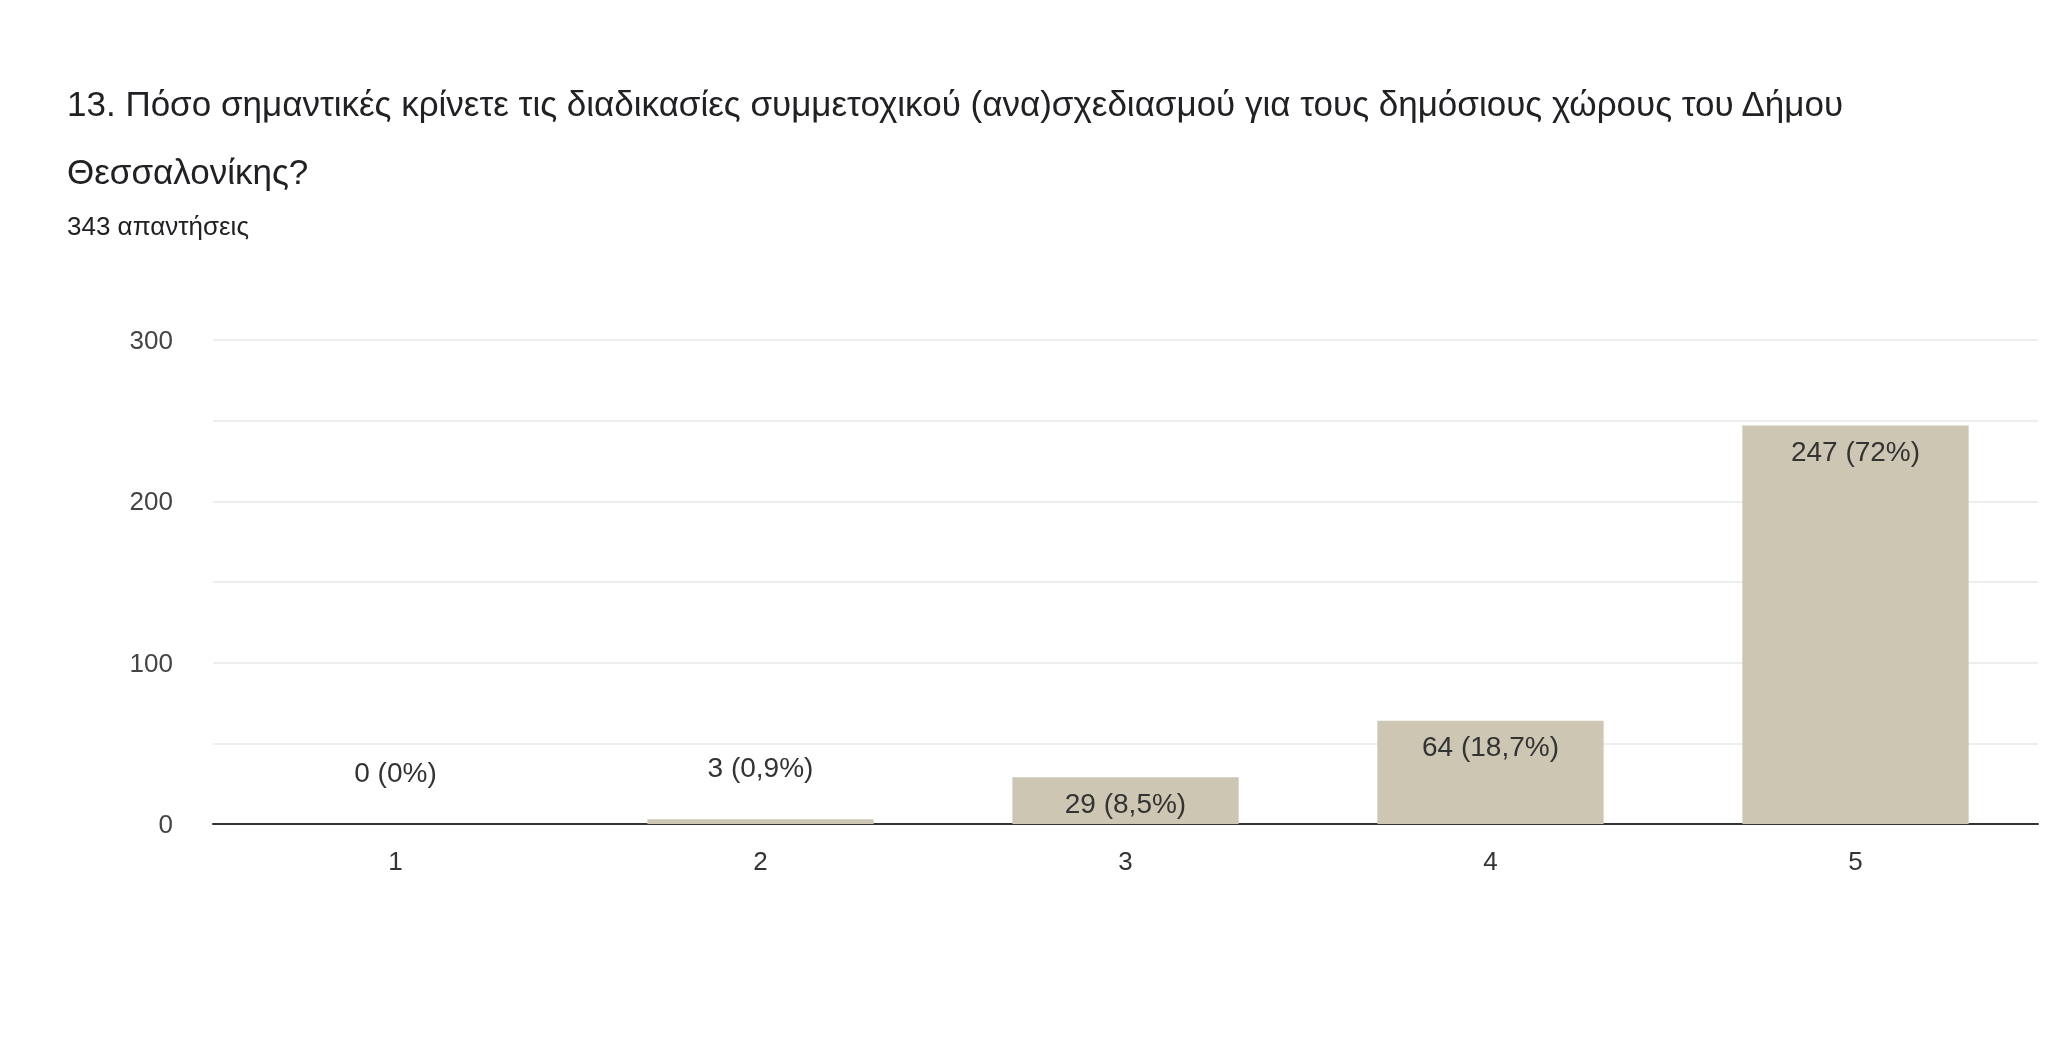 The image size is (2048, 1041). I want to click on y-tick-label: 200, so click(151, 501).